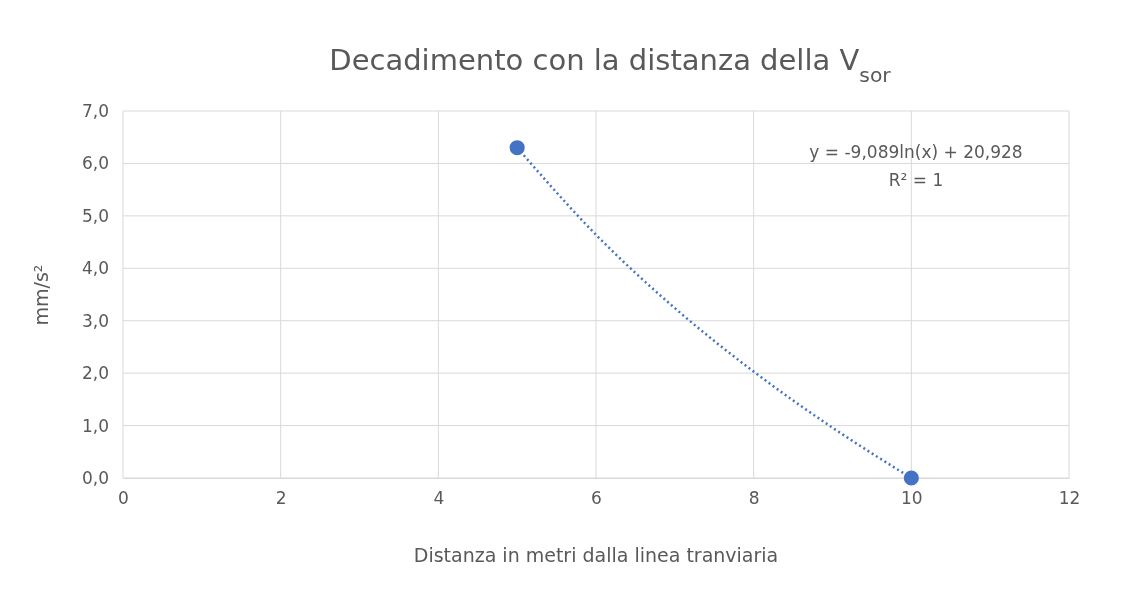 This screenshot has width=1132, height=602. Describe the element at coordinates (95, 425) in the screenshot. I see `y-tick-label: 1,0` at that location.